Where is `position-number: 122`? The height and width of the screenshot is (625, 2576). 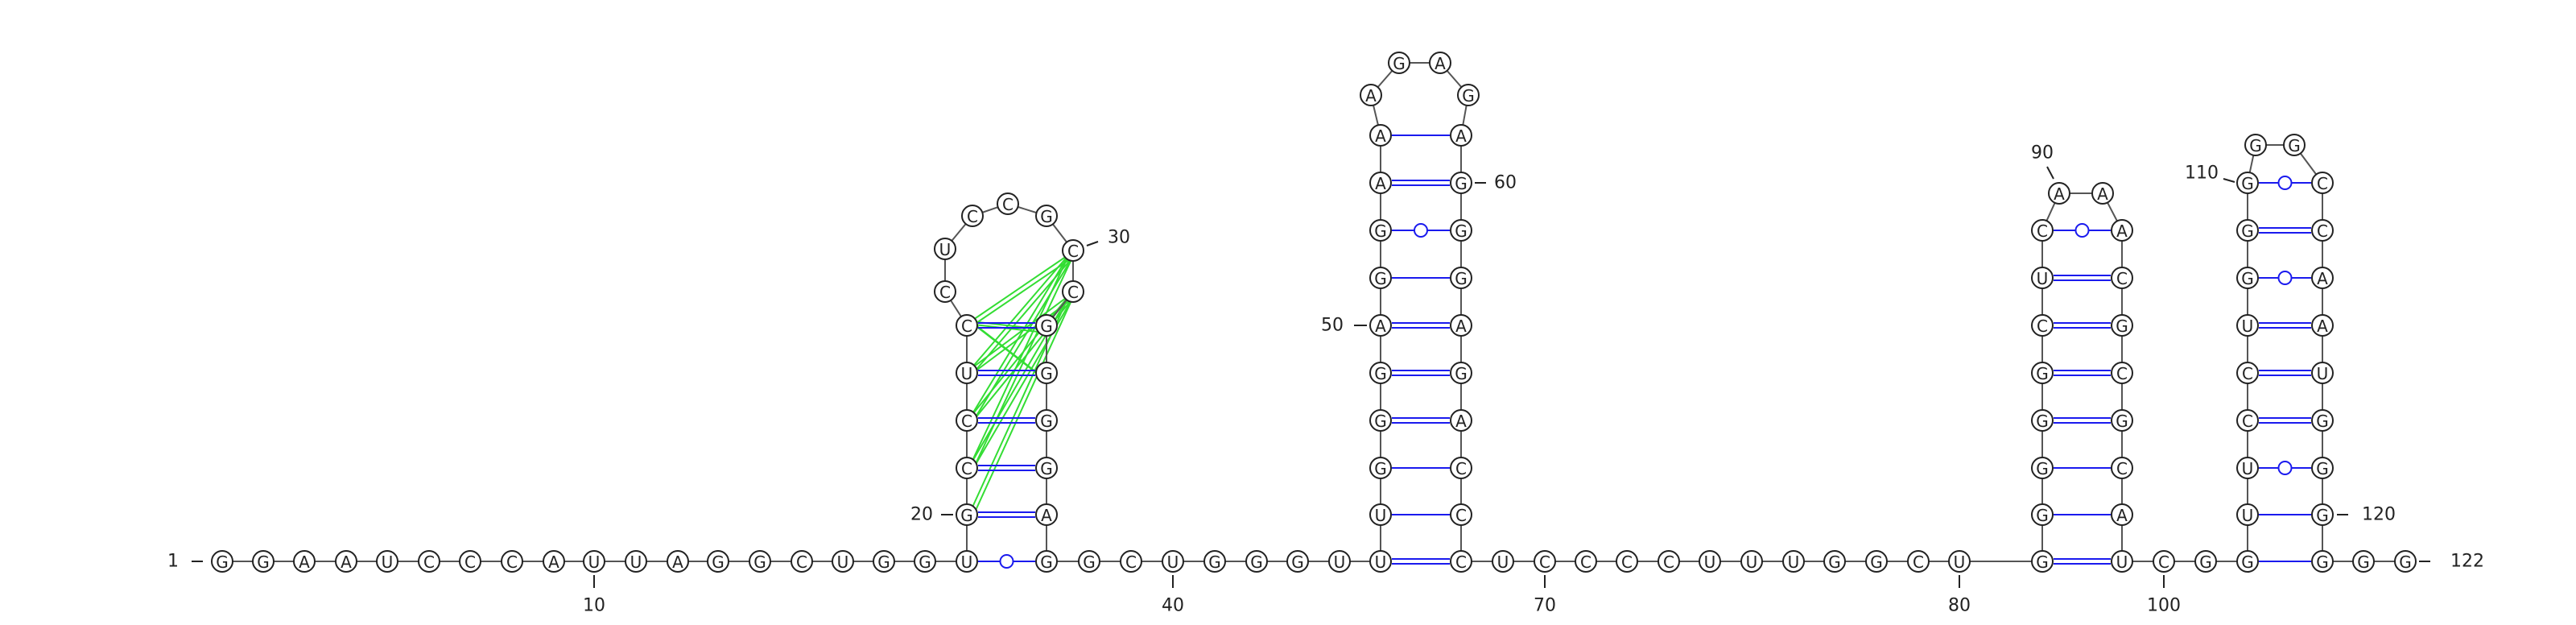
position-number: 122 is located at coordinates (2467, 562).